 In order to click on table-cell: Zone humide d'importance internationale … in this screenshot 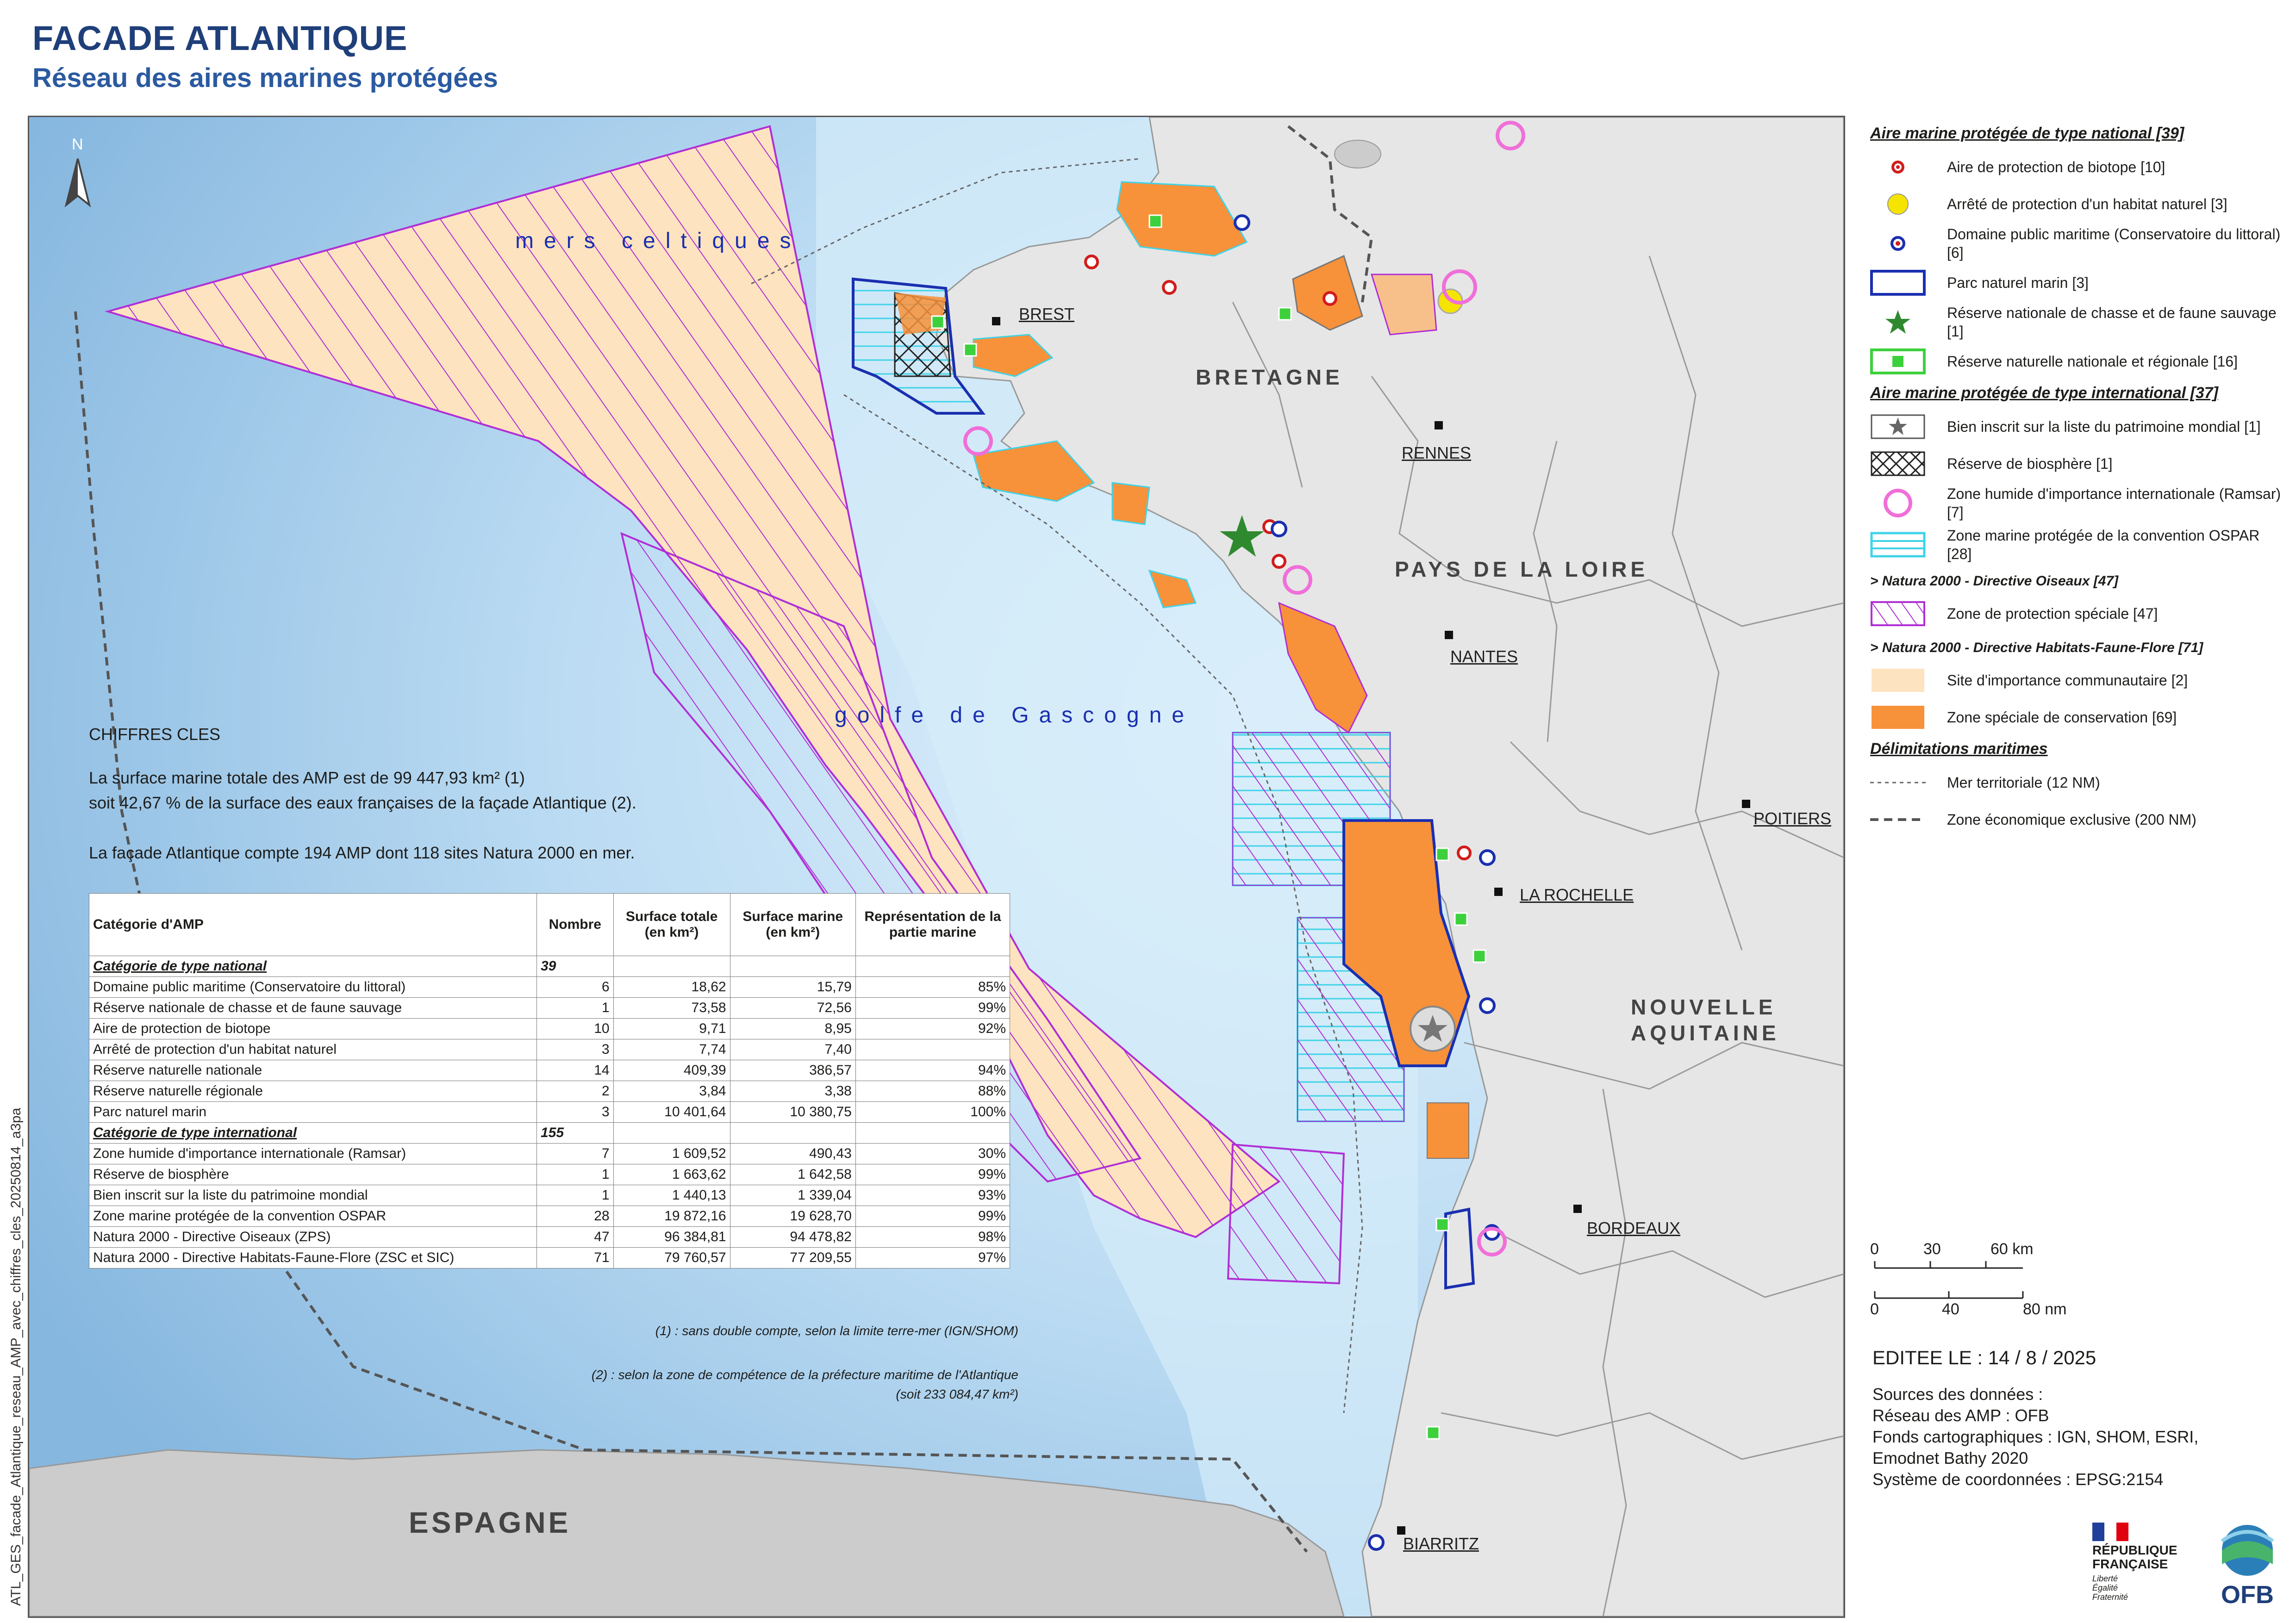, I will do `click(313, 1153)`.